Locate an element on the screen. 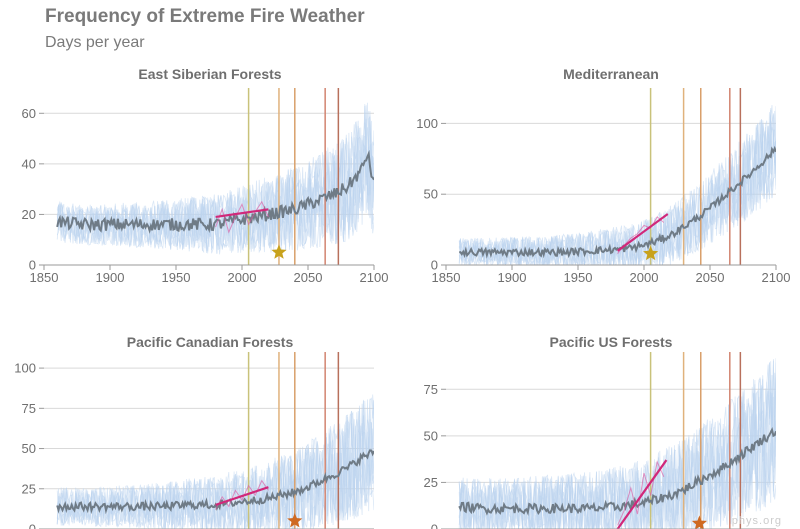 The height and width of the screenshot is (529, 800). panel-title: Pacific Canadian Forests is located at coordinates (210, 342).